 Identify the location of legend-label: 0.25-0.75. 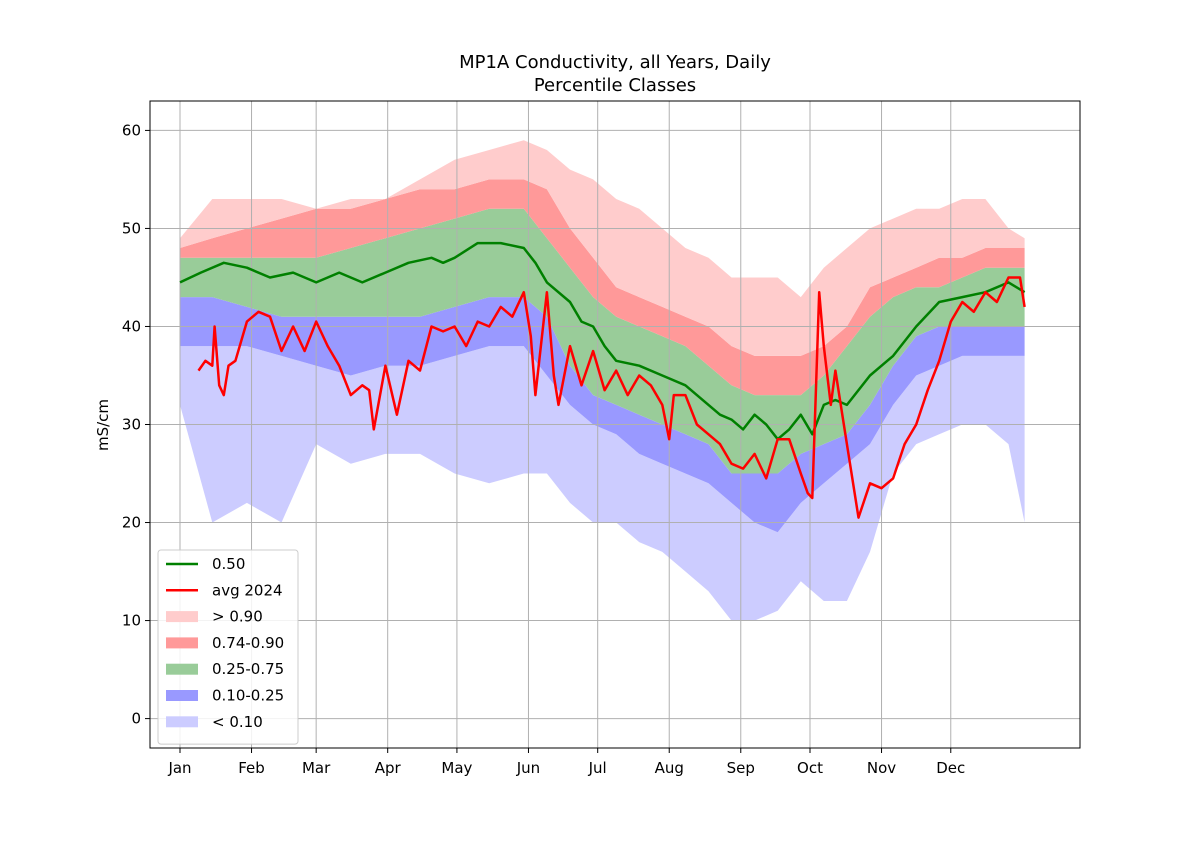
(248, 669).